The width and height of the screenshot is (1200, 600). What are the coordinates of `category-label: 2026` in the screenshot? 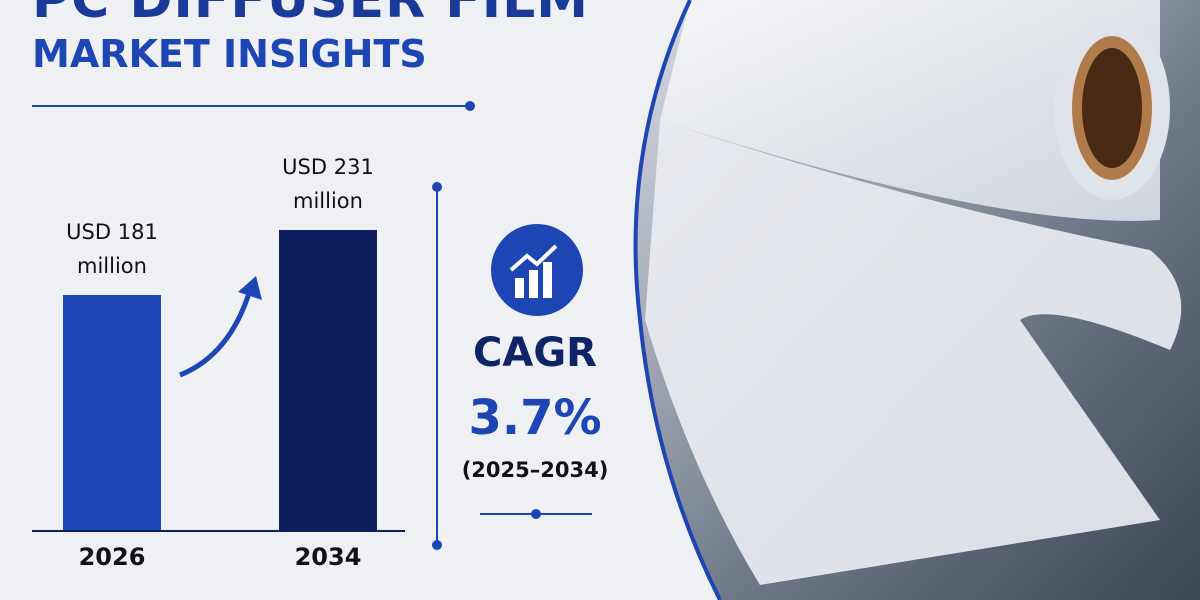 It's located at (112, 557).